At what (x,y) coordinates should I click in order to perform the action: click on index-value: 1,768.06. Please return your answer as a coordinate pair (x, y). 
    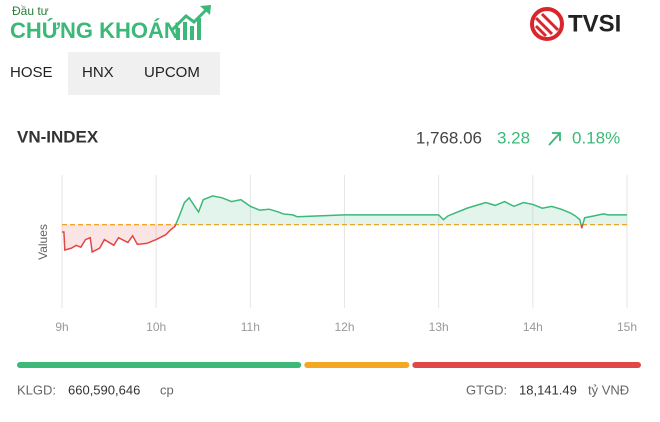
    Looking at the image, I should click on (449, 137).